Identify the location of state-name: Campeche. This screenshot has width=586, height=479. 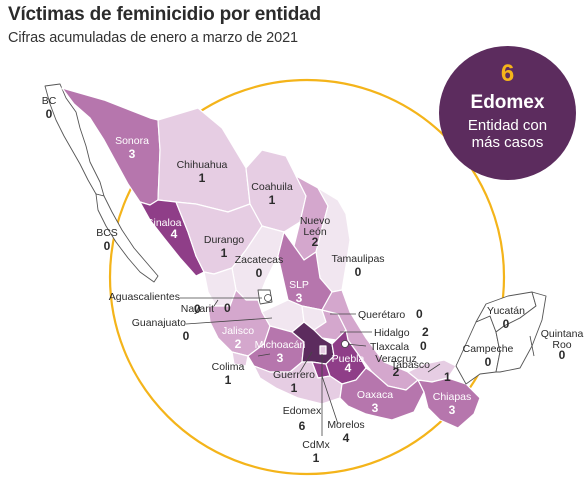
(488, 349).